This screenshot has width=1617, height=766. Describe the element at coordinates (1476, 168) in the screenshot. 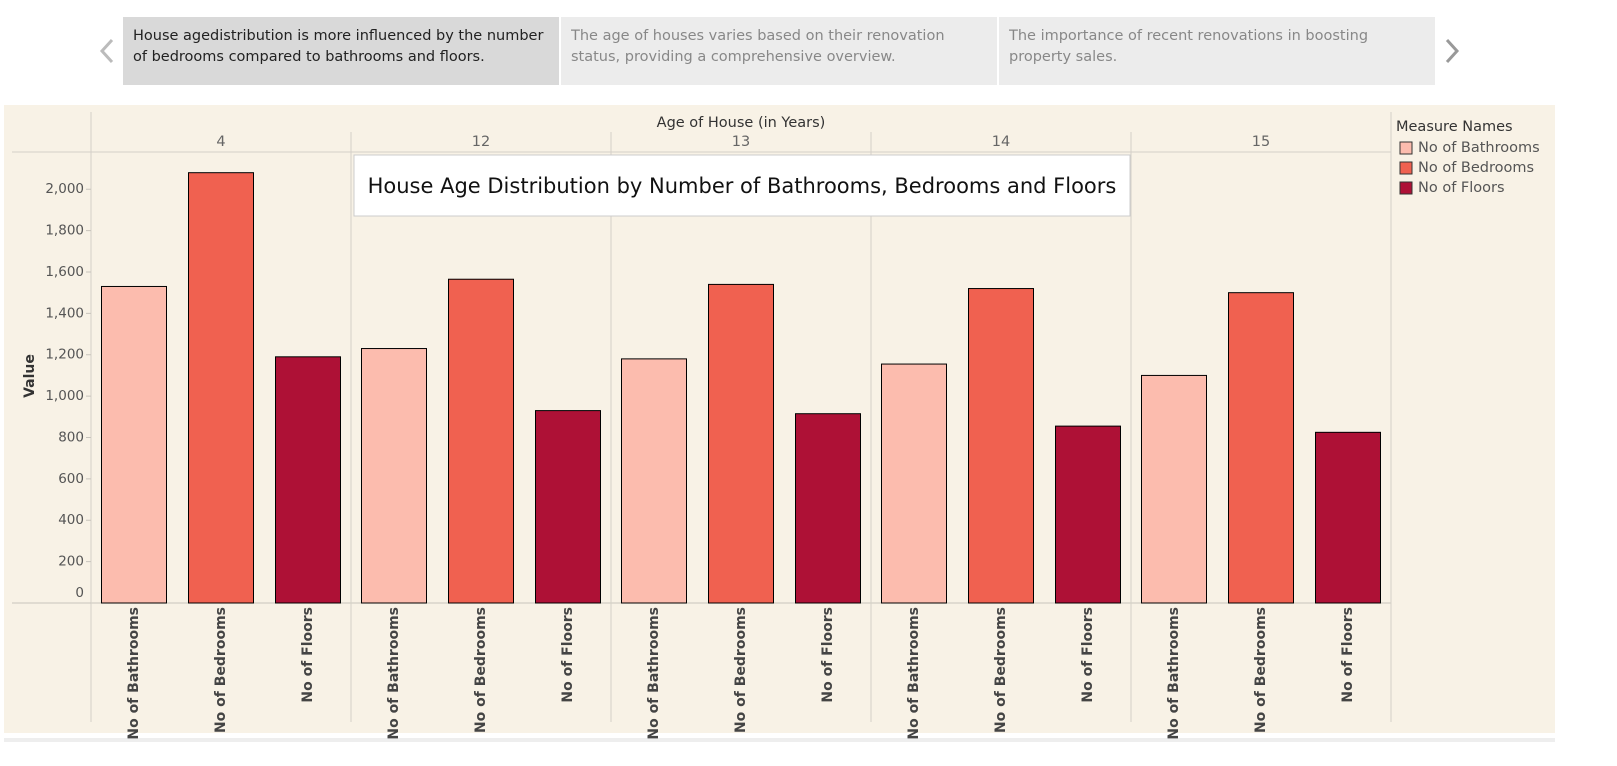

I see `legend-label: No of Bedrooms` at that location.